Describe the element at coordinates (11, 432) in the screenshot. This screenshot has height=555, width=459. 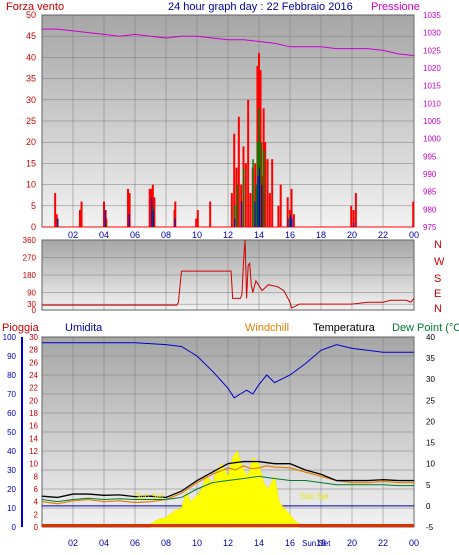
I see `hum-tick-5: 50` at that location.